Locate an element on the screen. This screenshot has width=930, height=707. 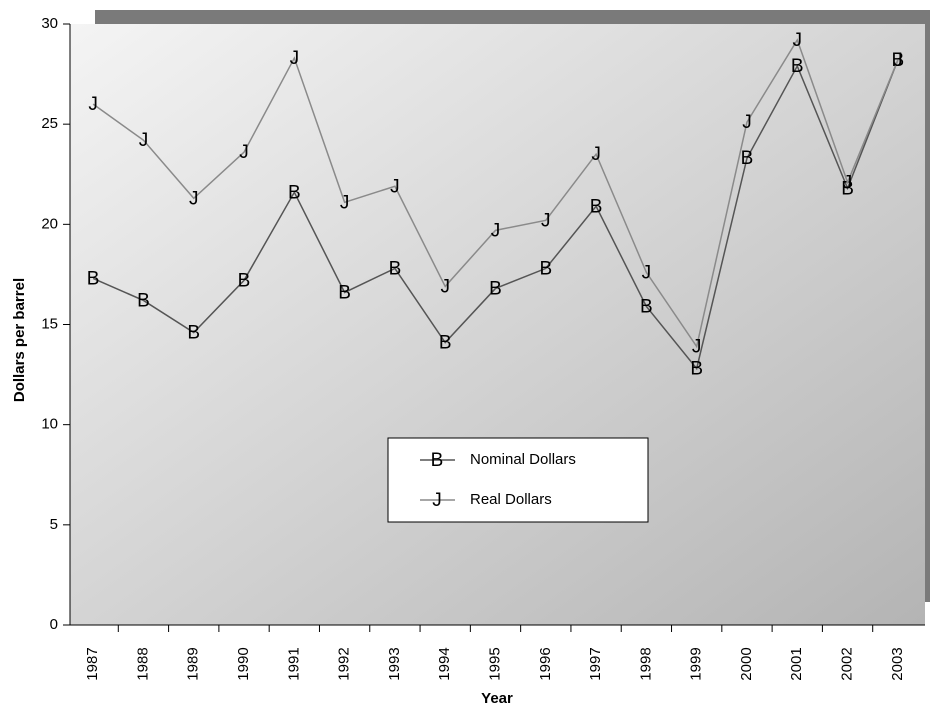
x-tick-label: 1997 is located at coordinates (595, 663).